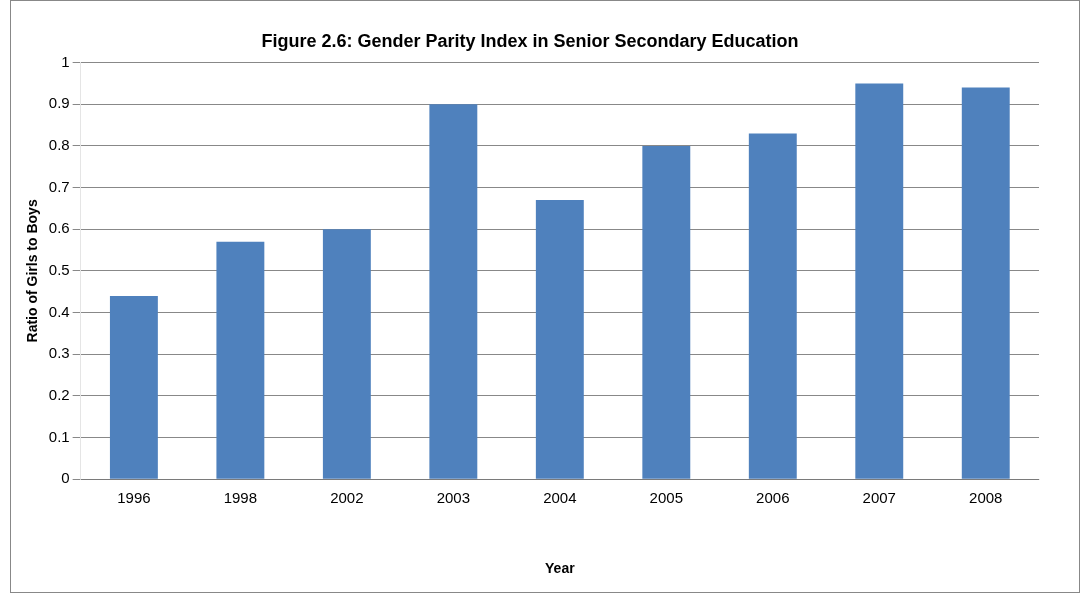 The image size is (1080, 593). What do you see at coordinates (59, 436) in the screenshot?
I see `y-tick-label: 0.1` at bounding box center [59, 436].